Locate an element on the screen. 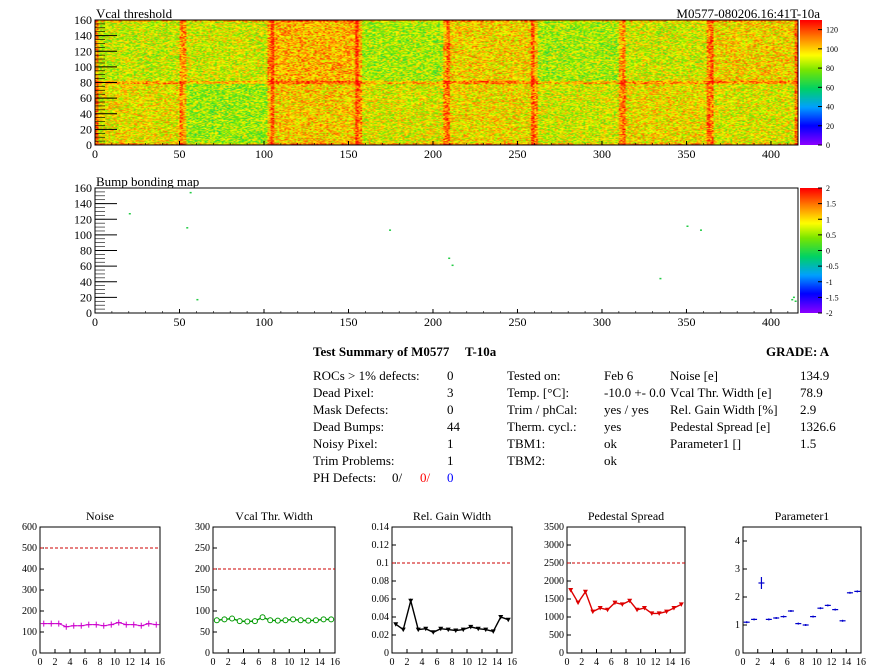 This screenshot has width=896, height=672. bump-plot-background is located at coordinates (446, 250).